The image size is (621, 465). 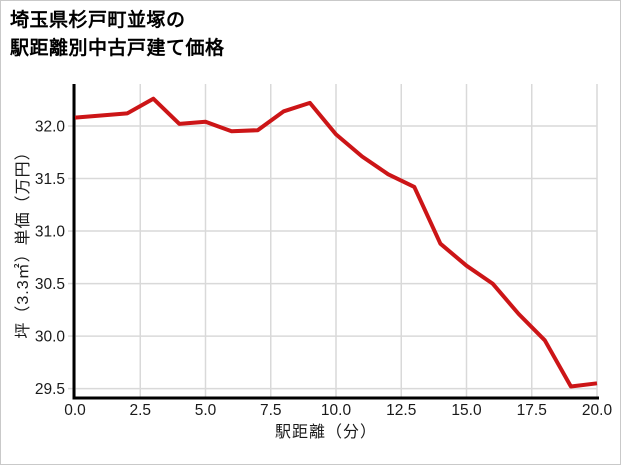 I want to click on x-tick-label: 10.0, so click(x=336, y=410).